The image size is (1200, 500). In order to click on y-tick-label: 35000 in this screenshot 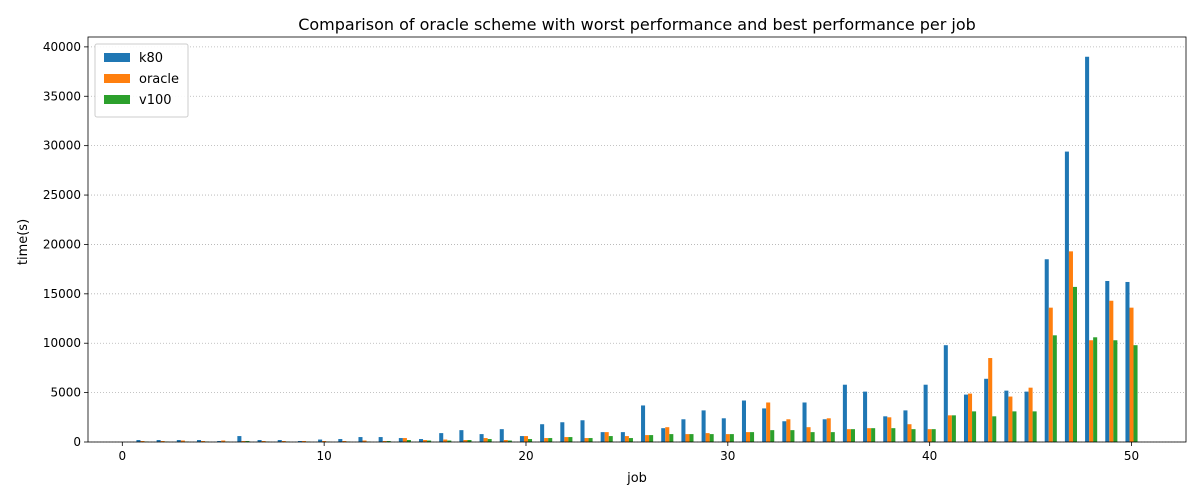, I will do `click(62, 96)`.